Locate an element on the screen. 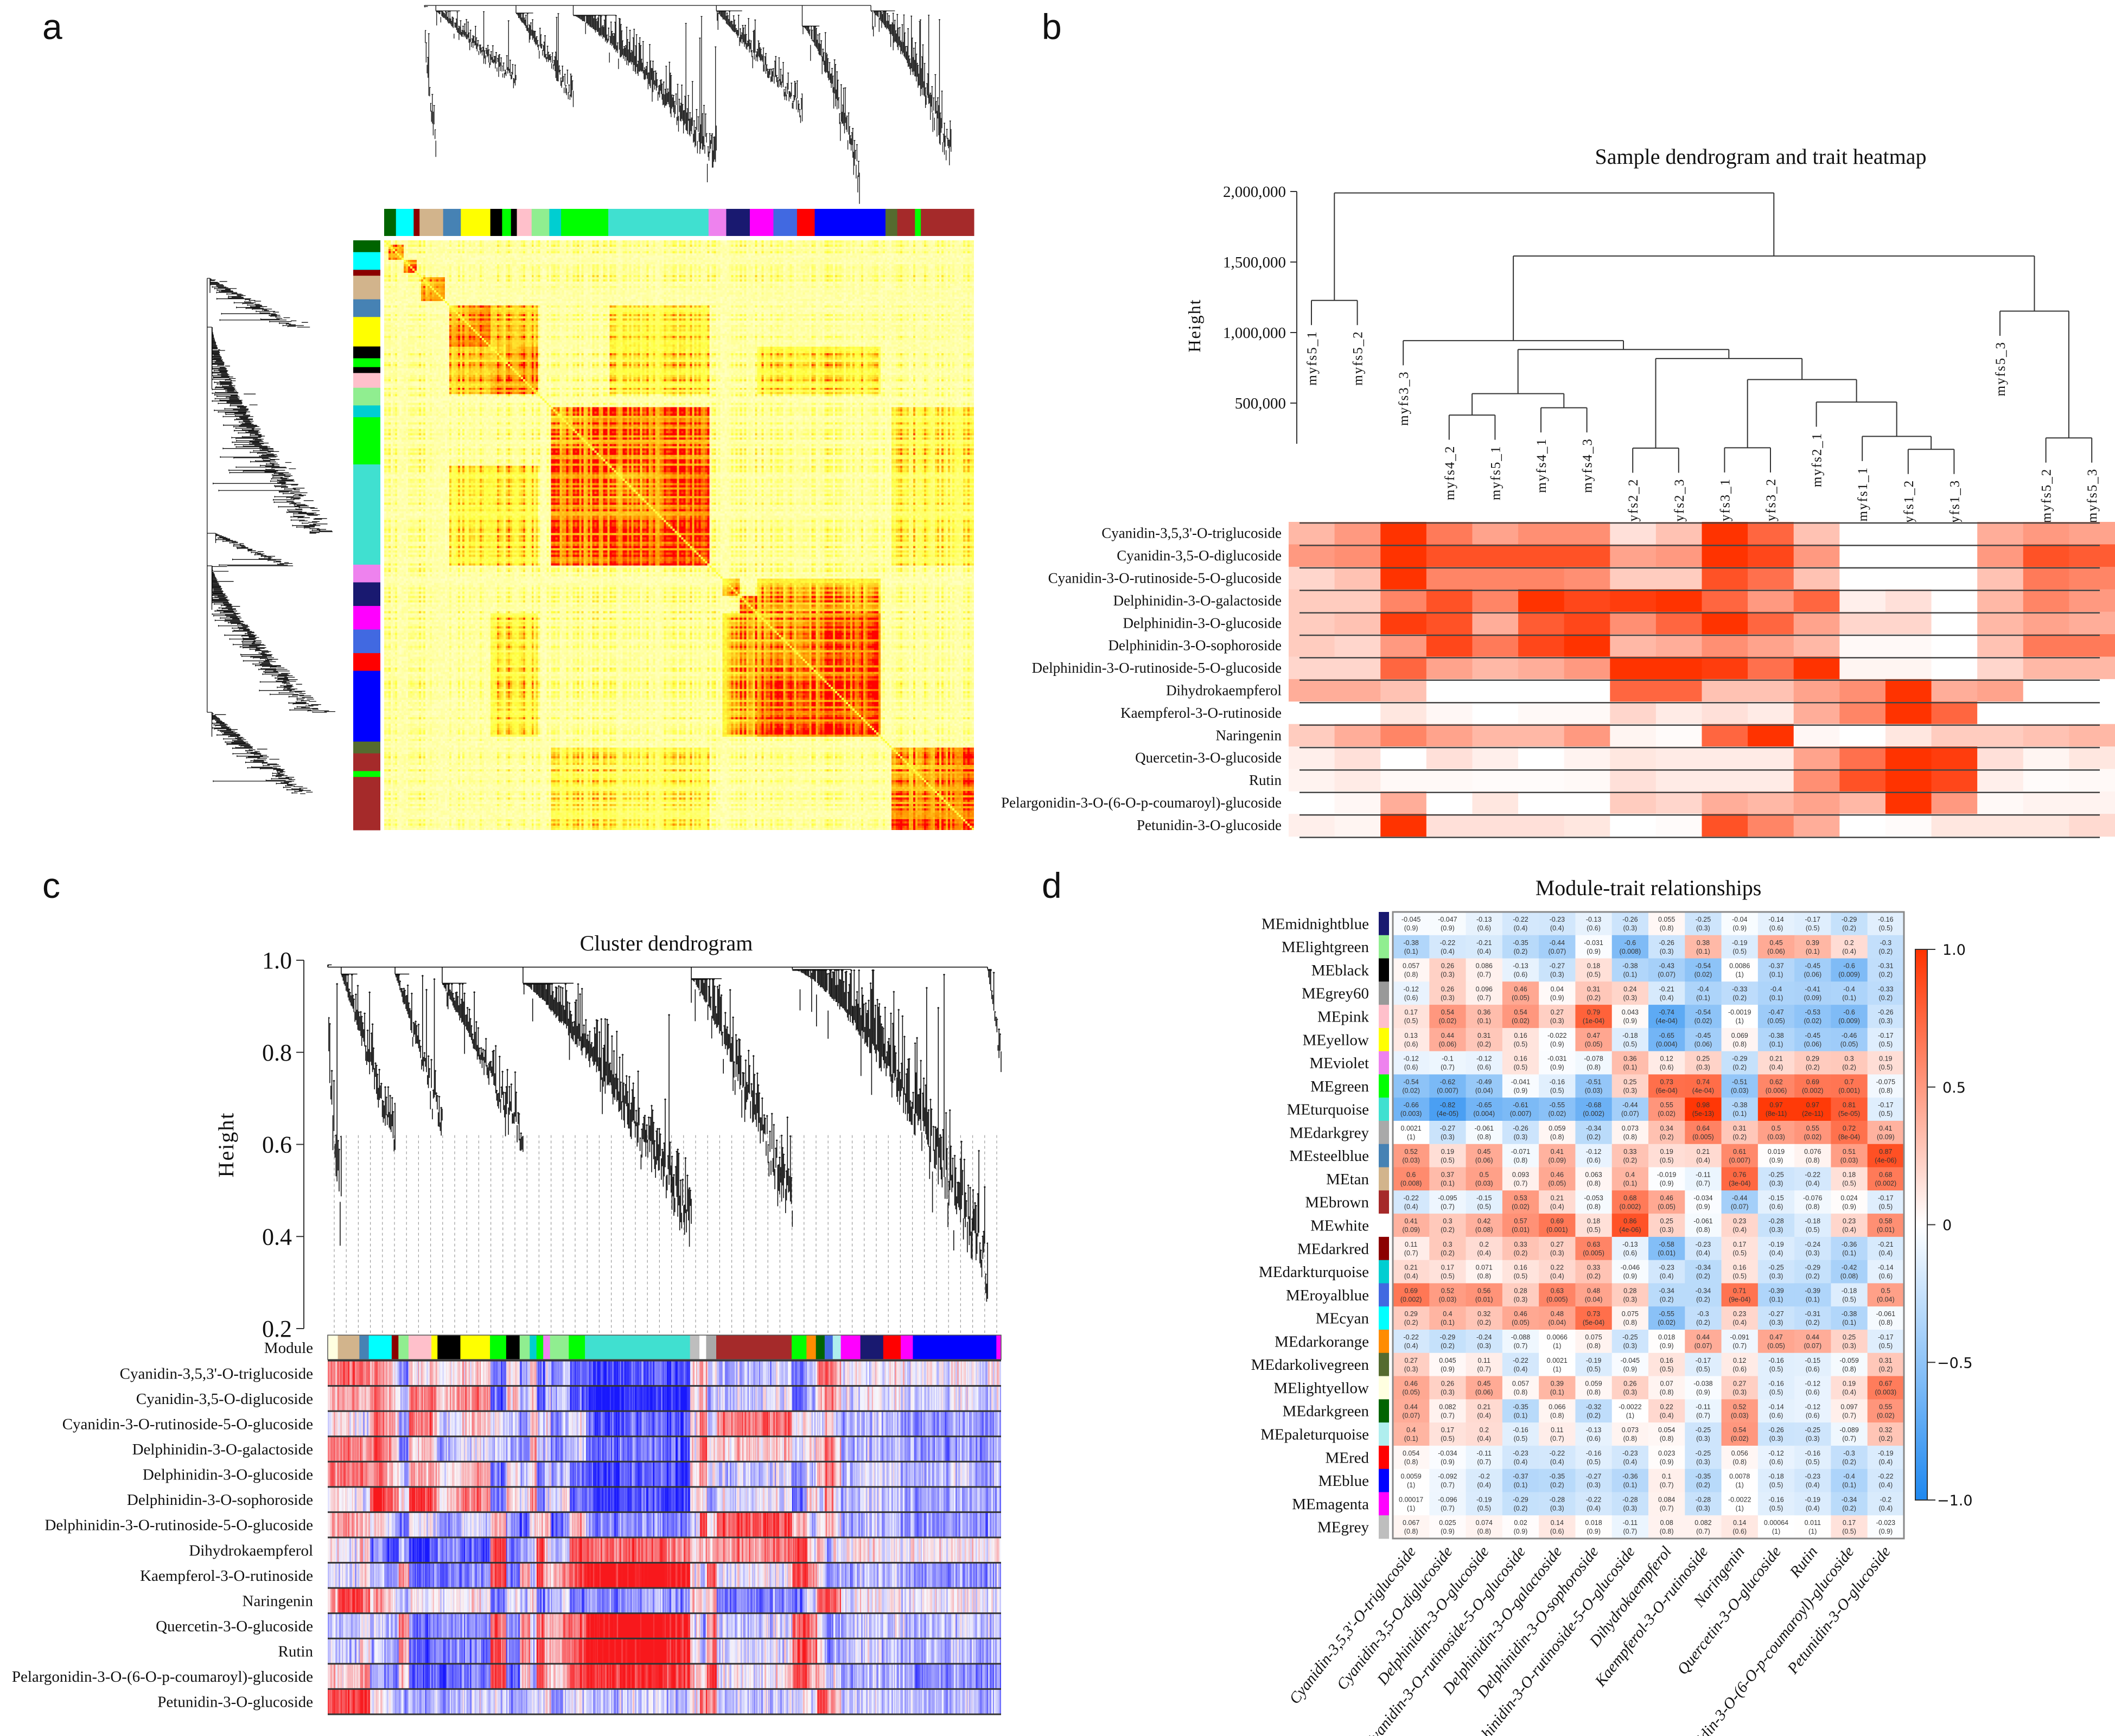 The image size is (2115, 1736). correlation-cell: 0.025(0.9) is located at coordinates (1448, 1527).